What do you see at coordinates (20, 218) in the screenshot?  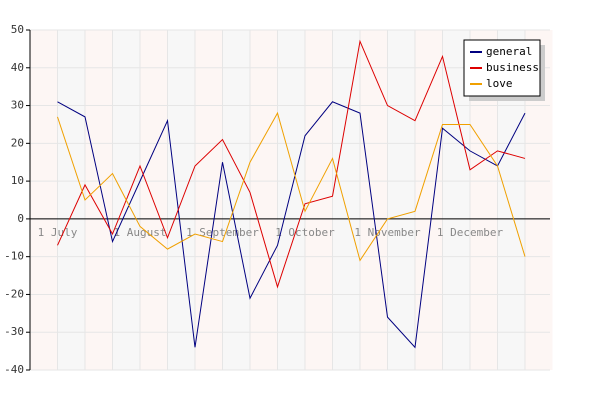 I see `y-tick-label: 0` at bounding box center [20, 218].